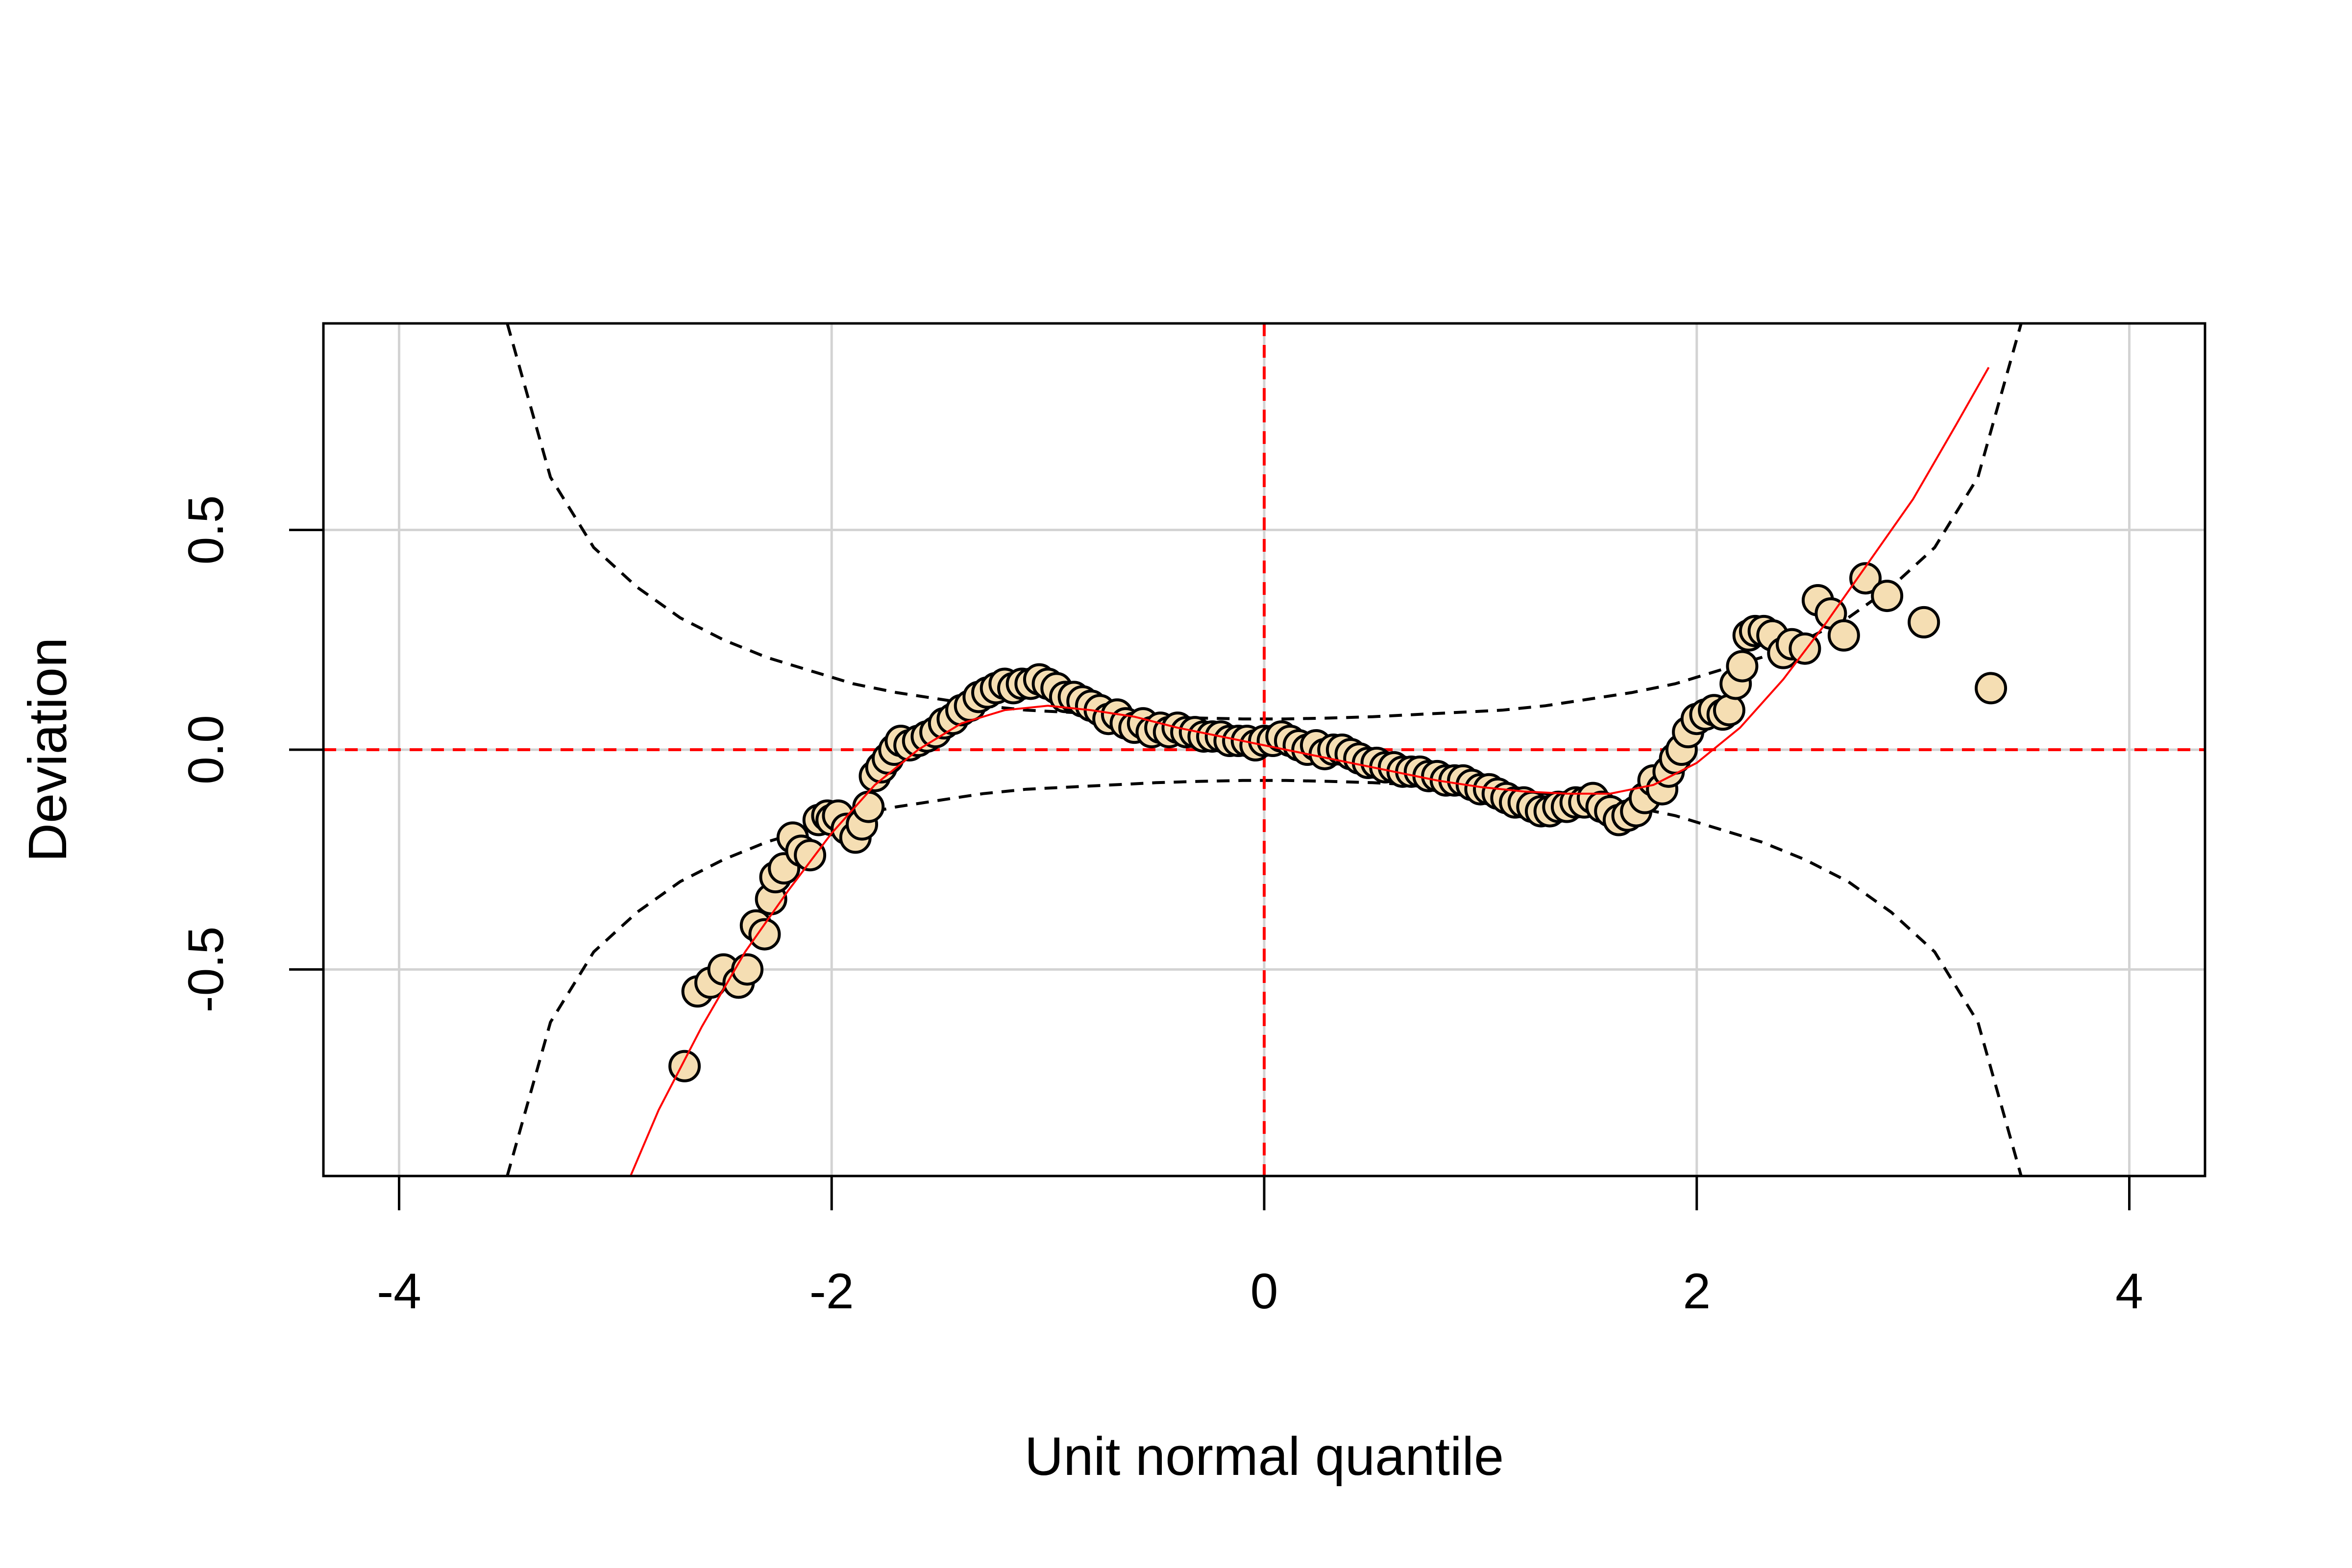 This screenshot has height=1568, width=2352. What do you see at coordinates (1264, 1291) in the screenshot?
I see `x-tick-label: 0` at bounding box center [1264, 1291].